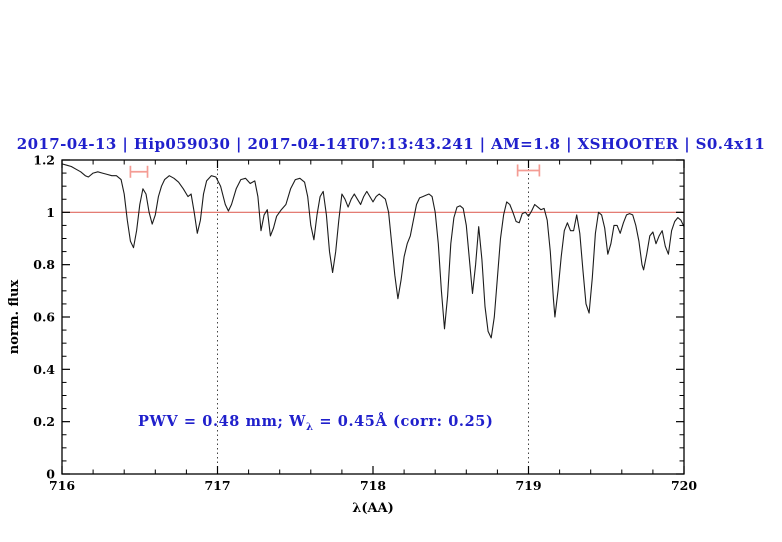 The width and height of the screenshot is (782, 542). I want to click on y-tick-label: 0, so click(50, 474).